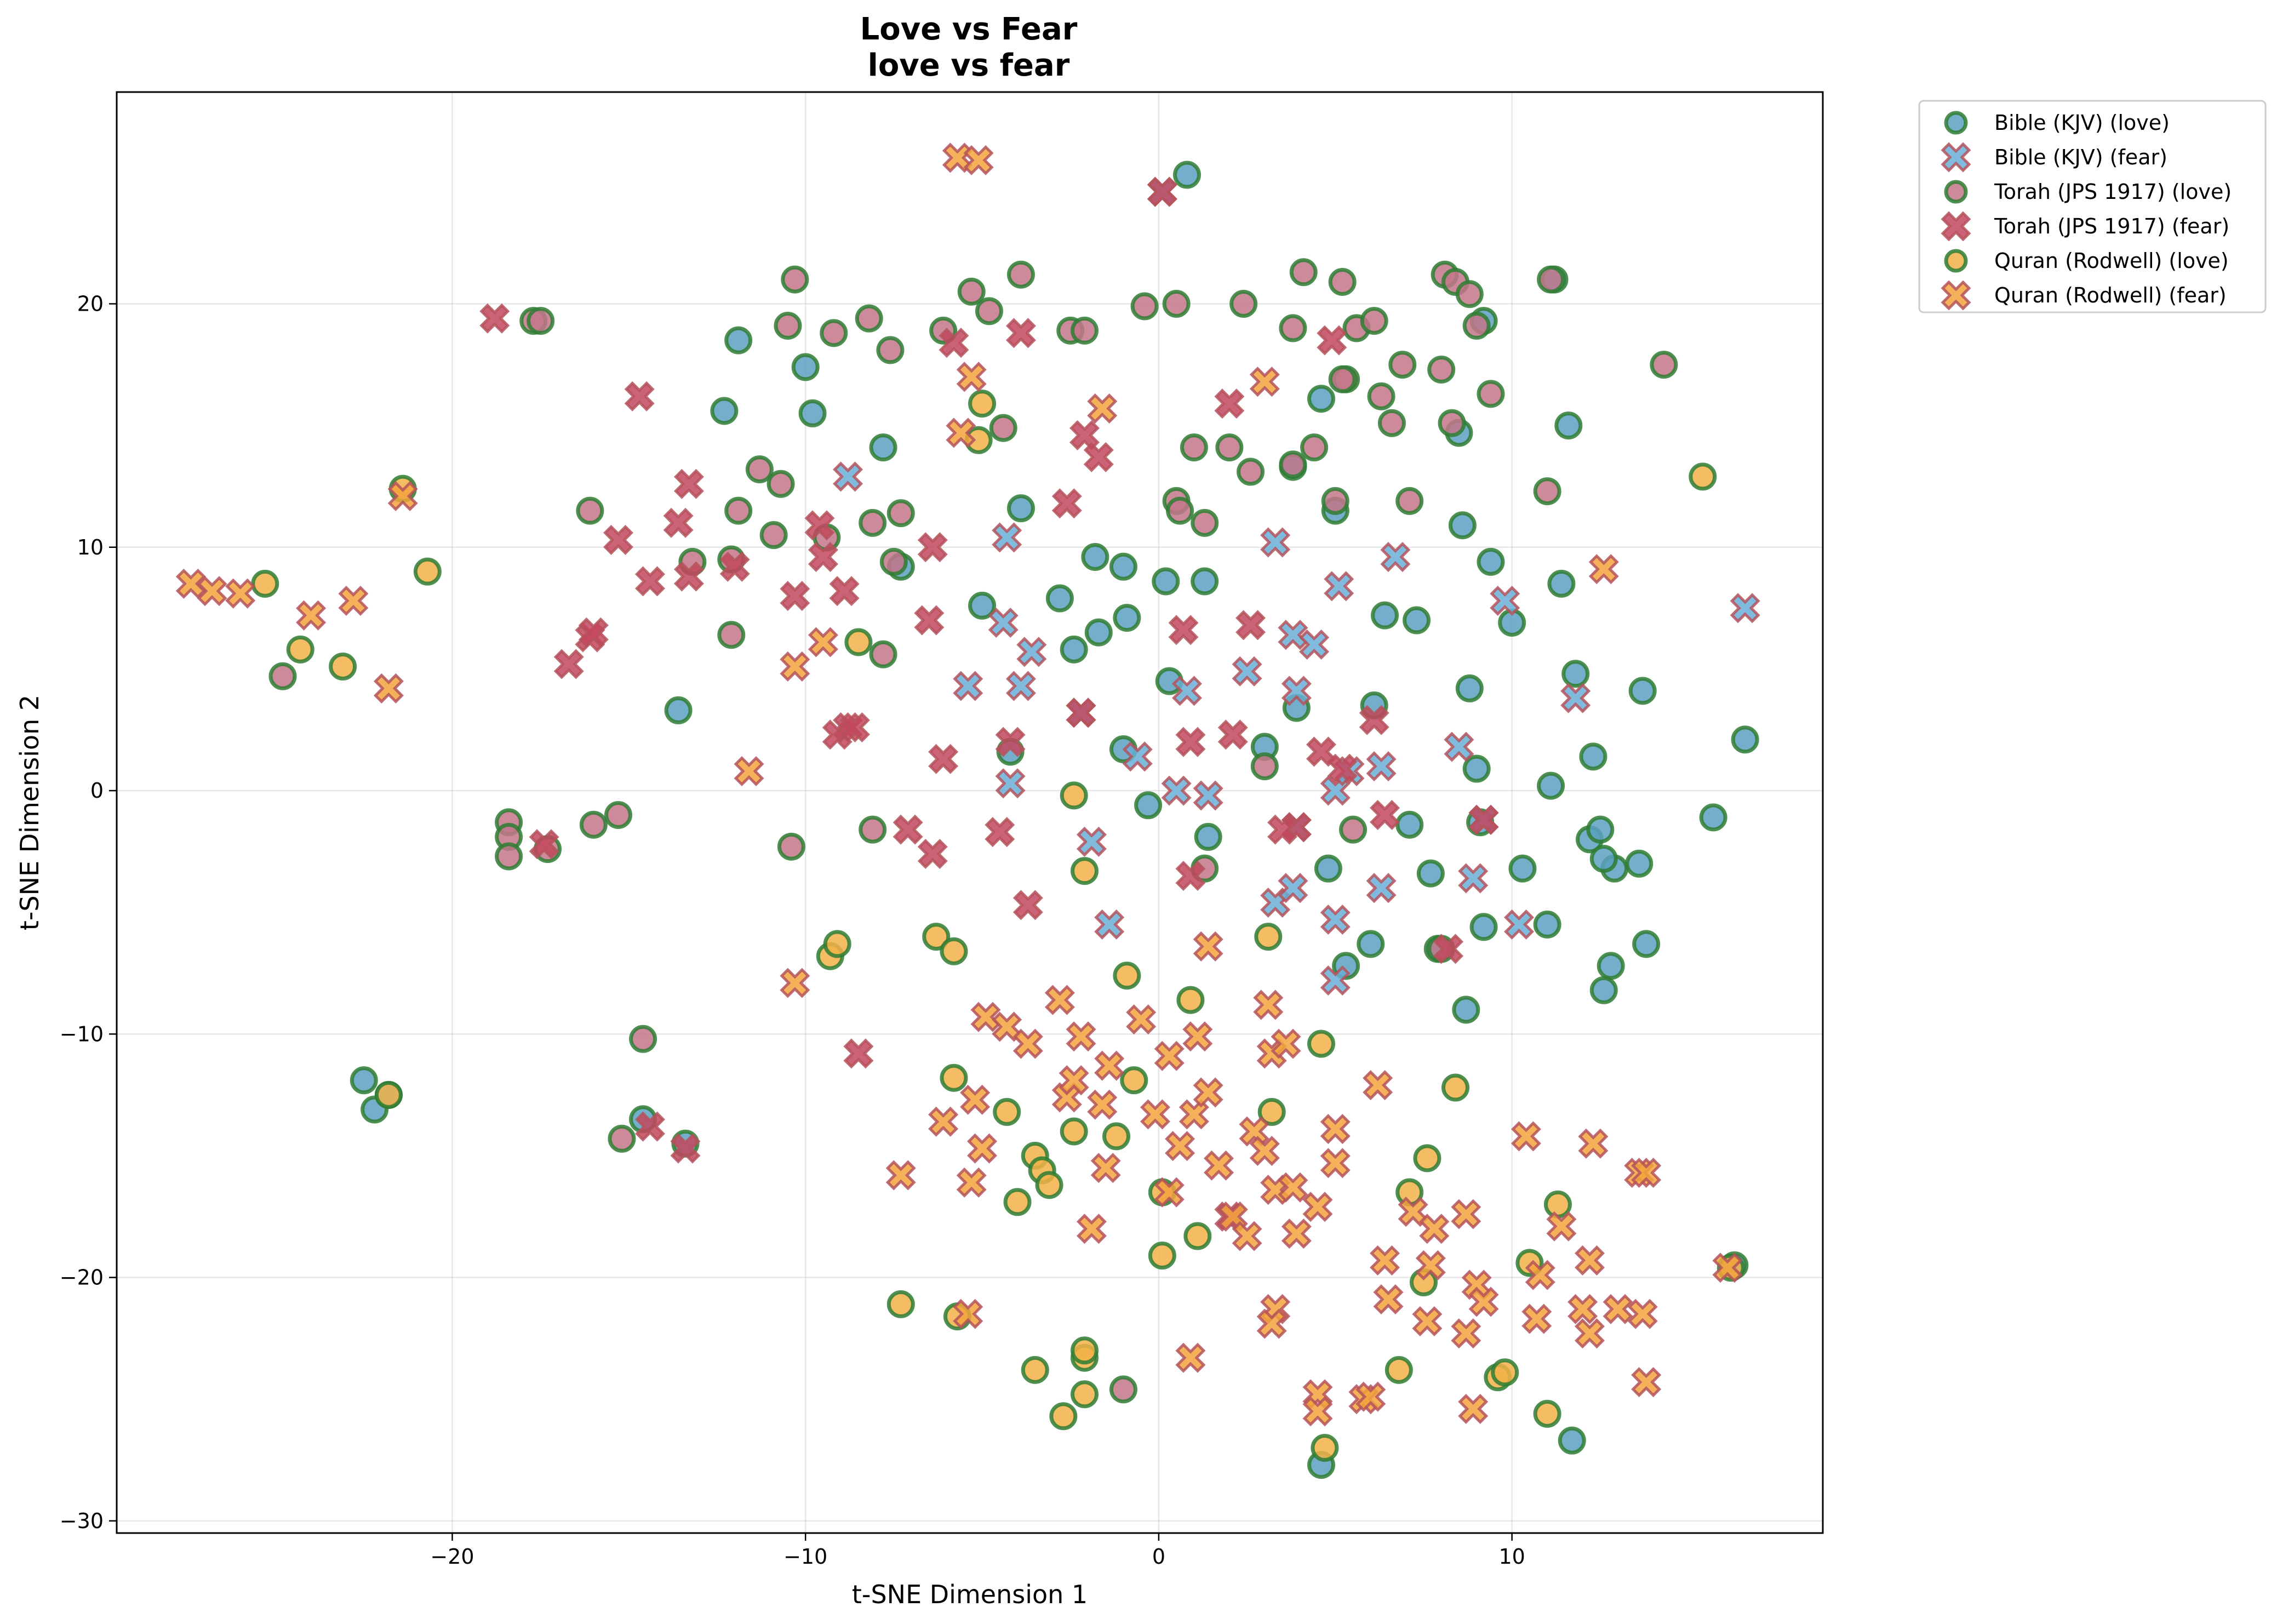 This screenshot has height=1624, width=2277. What do you see at coordinates (90, 547) in the screenshot?
I see `y-tick-label: 10` at bounding box center [90, 547].